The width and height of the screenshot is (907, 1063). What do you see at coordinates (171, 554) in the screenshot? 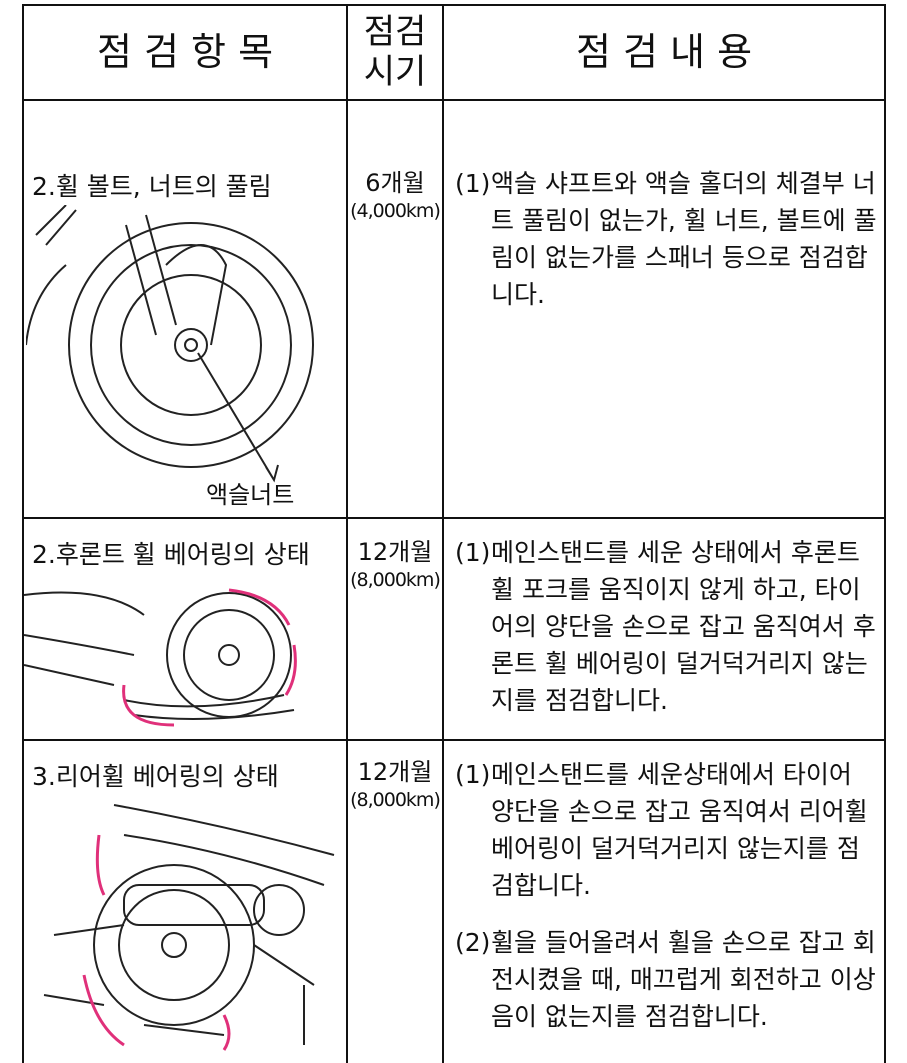
I see `item: 2.후론트 휠 베어링의 상태` at bounding box center [171, 554].